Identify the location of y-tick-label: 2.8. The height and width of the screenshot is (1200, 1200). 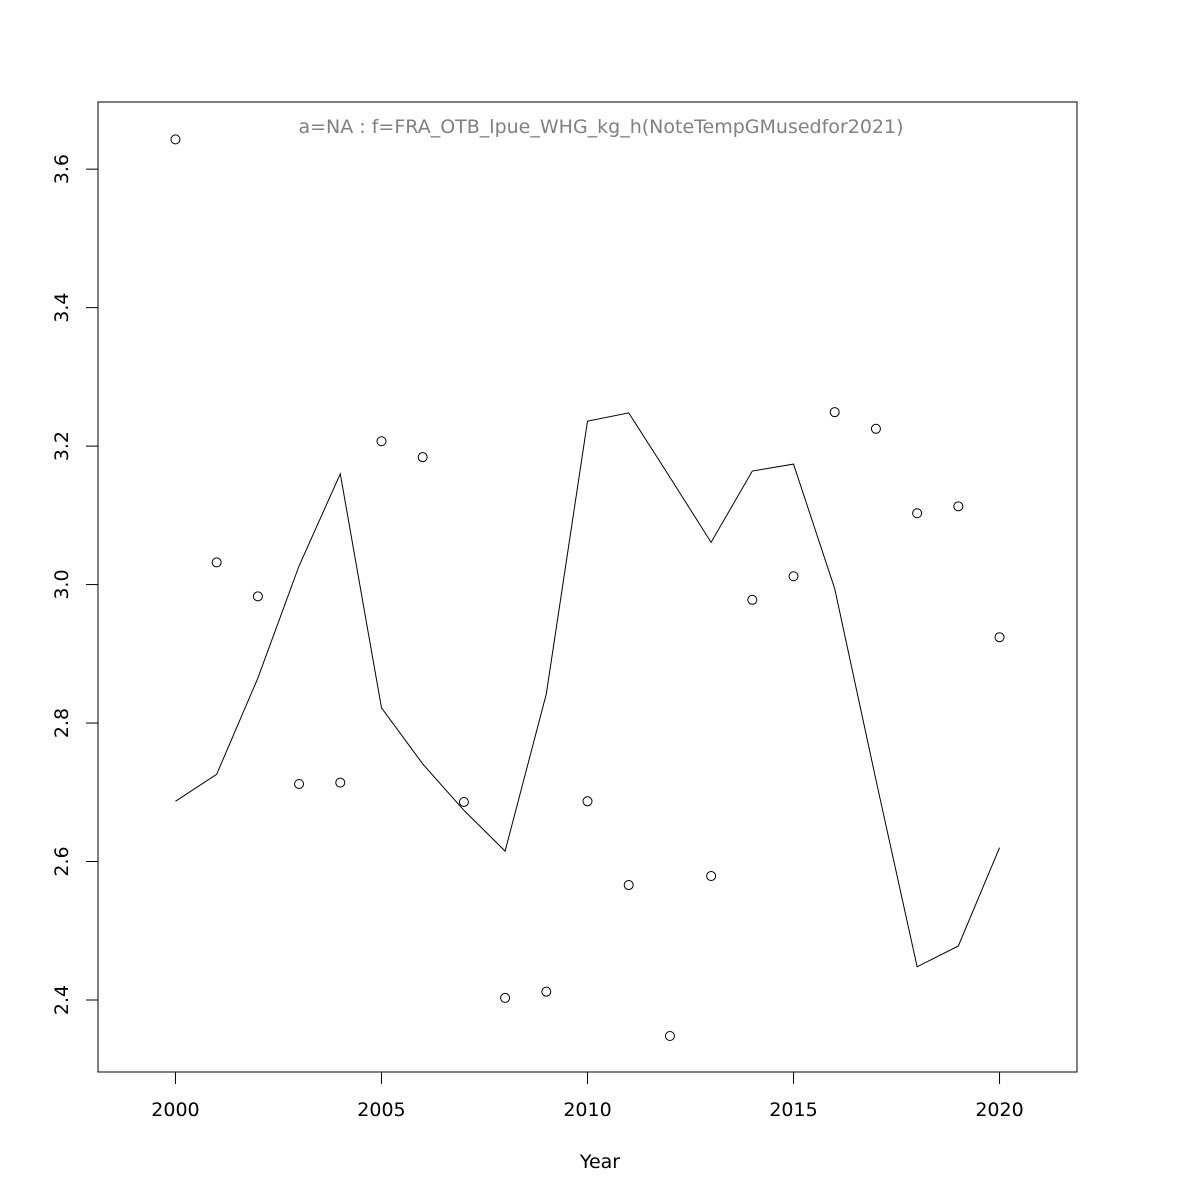
(62, 723).